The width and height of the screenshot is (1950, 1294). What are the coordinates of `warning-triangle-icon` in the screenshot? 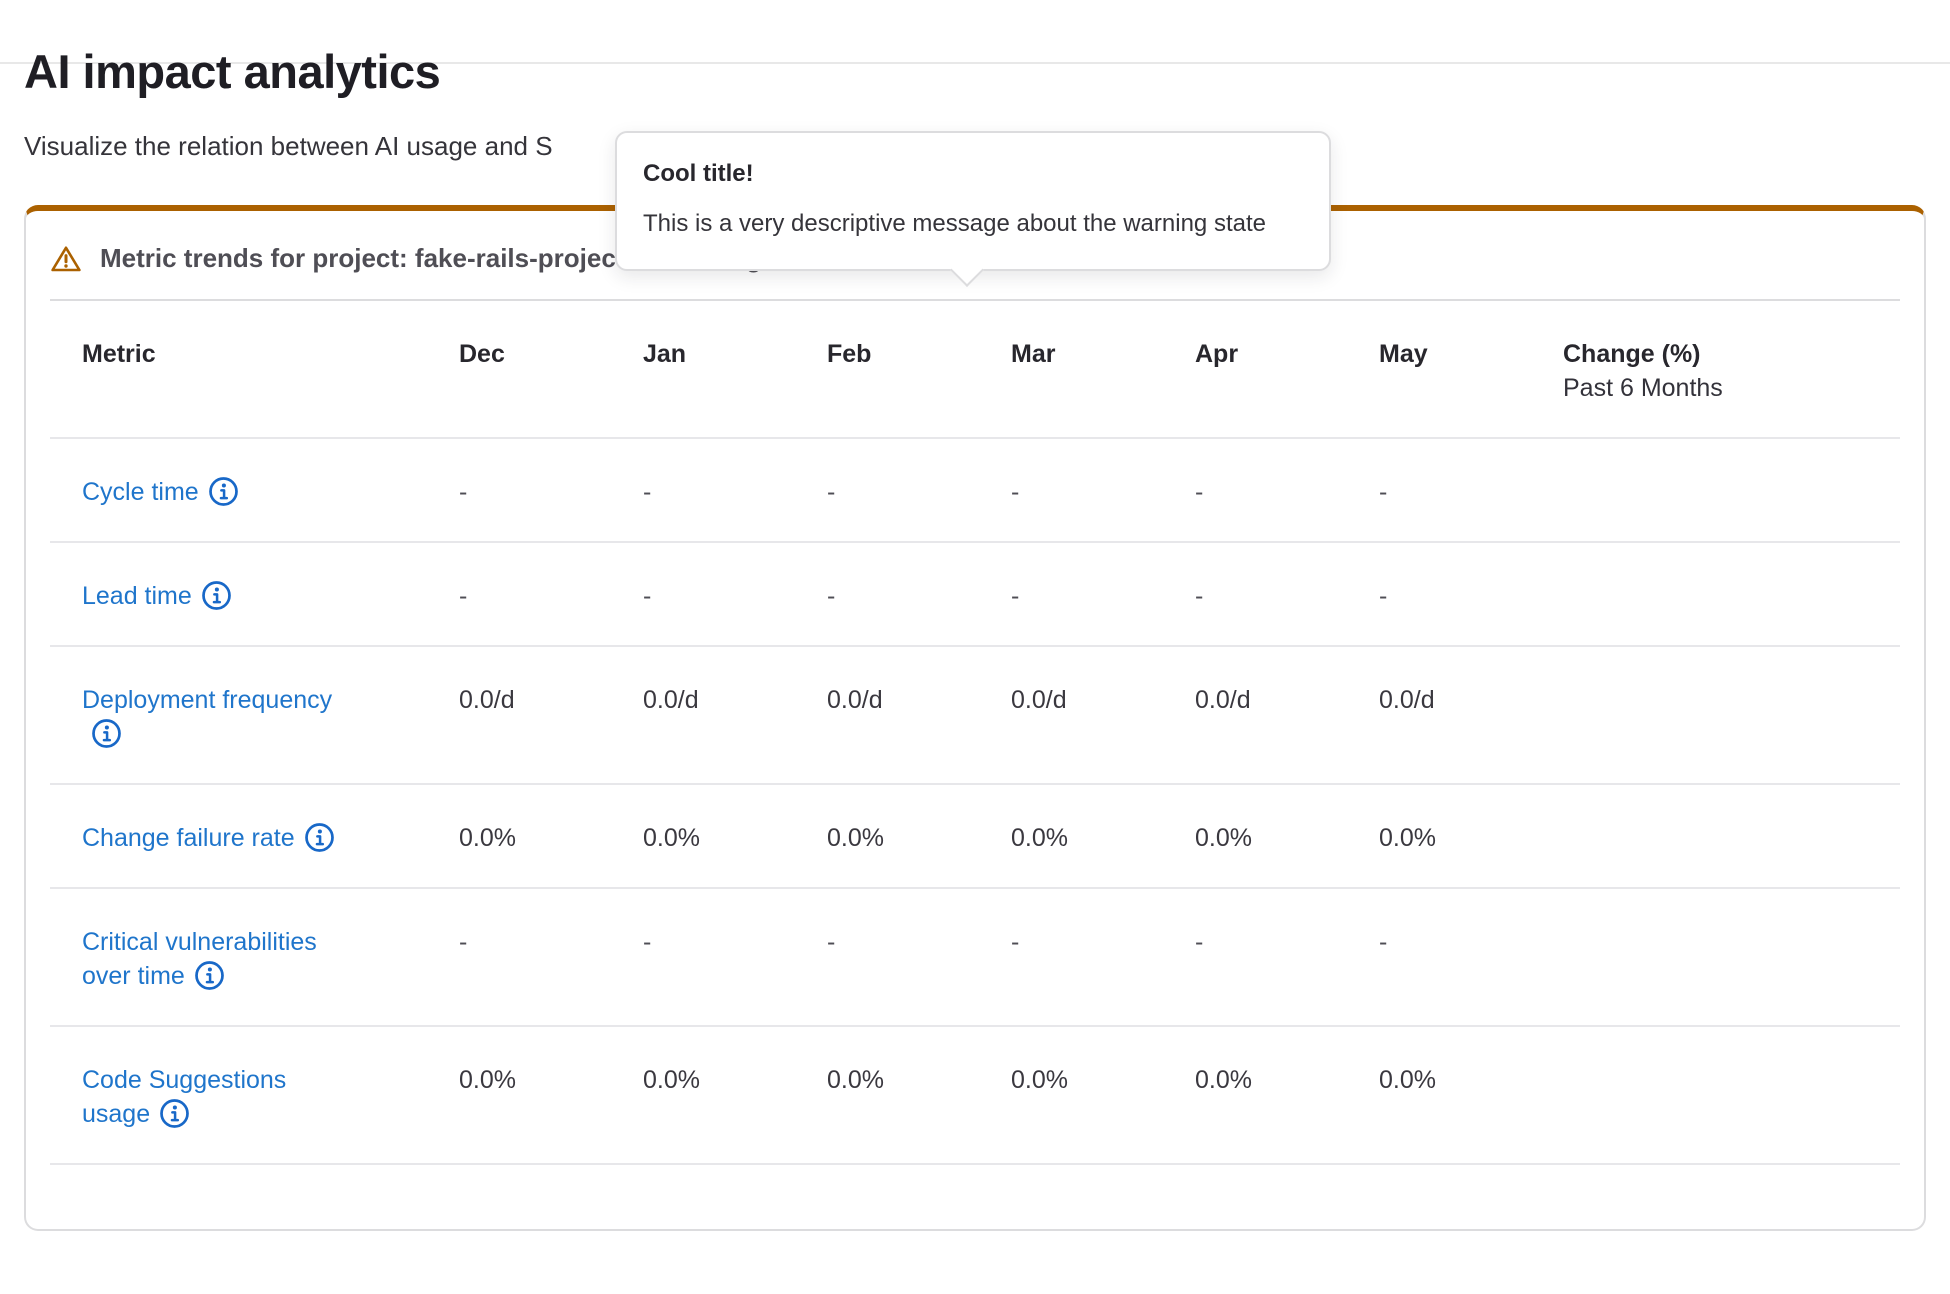 It's located at (66, 259).